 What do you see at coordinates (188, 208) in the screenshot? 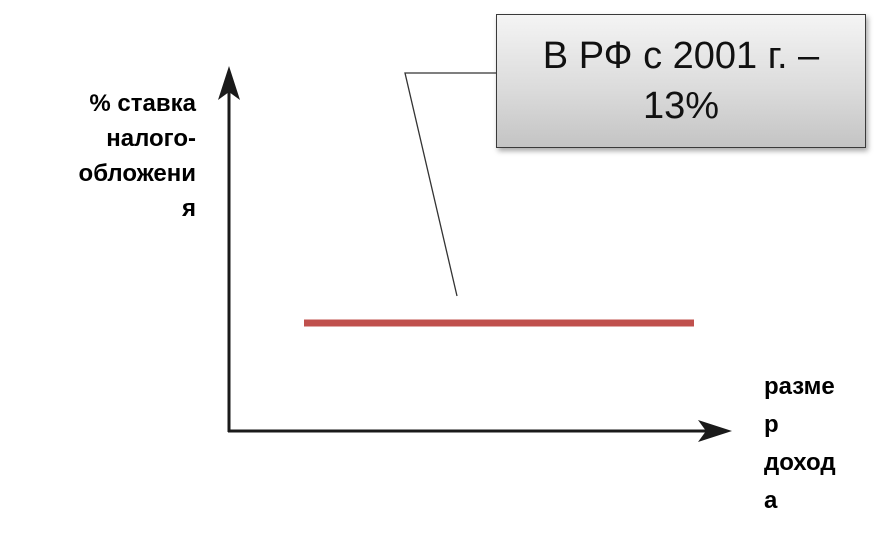
I see `y-axis-label-line-4: я` at bounding box center [188, 208].